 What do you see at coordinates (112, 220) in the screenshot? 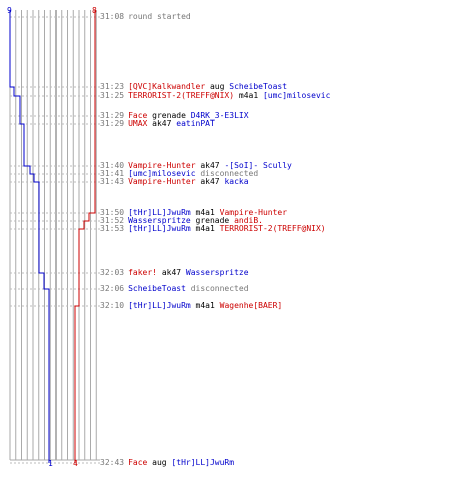
I see `log-time: 31:52` at bounding box center [112, 220].